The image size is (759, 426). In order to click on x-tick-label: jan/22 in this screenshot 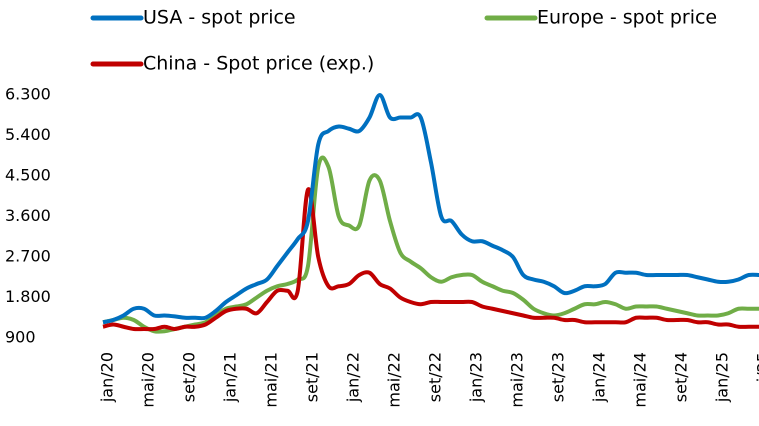, I will do `click(353, 377)`.